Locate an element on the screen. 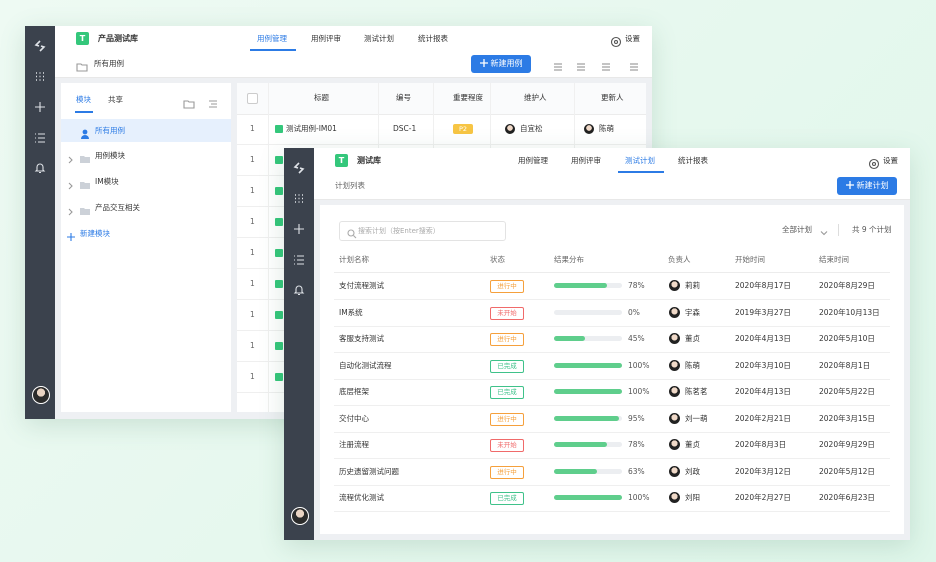 This screenshot has height=562, width=936. end-date: 2020年8月29日 is located at coordinates (847, 285).